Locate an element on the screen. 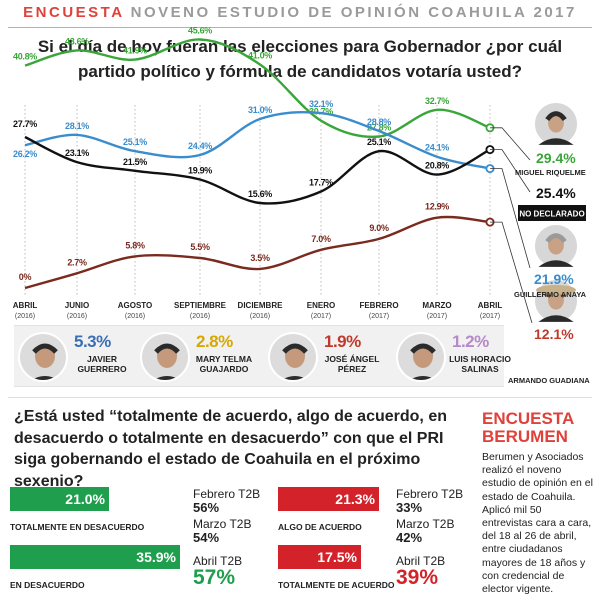 The image size is (600, 608). data-label: 5.8% is located at coordinates (135, 245).